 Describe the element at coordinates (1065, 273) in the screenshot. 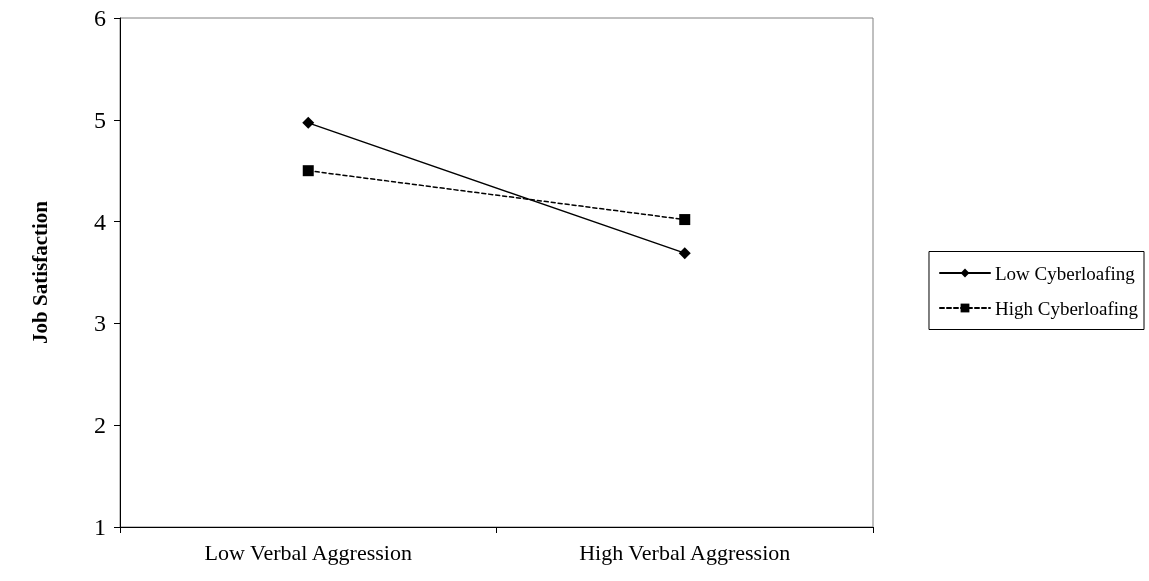

I see `legend-label: Low Cyberloafing` at that location.